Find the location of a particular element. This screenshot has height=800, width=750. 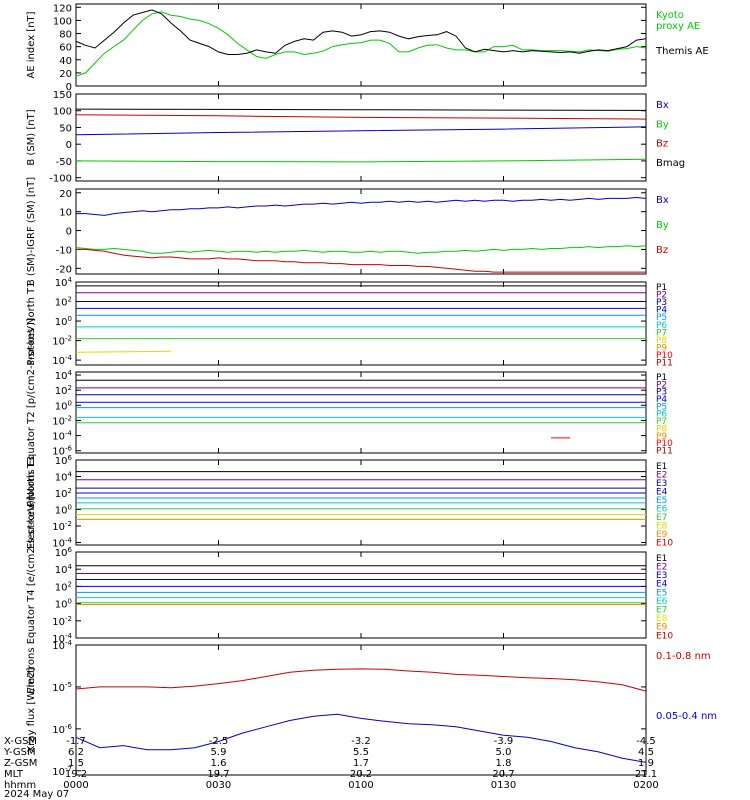

legend-label: P9 is located at coordinates (661, 437).